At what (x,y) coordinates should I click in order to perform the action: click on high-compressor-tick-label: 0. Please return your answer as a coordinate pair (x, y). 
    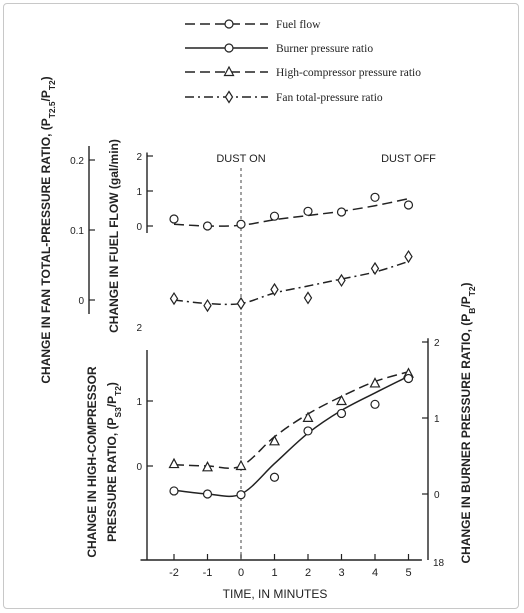
    Looking at the image, I should click on (139, 467).